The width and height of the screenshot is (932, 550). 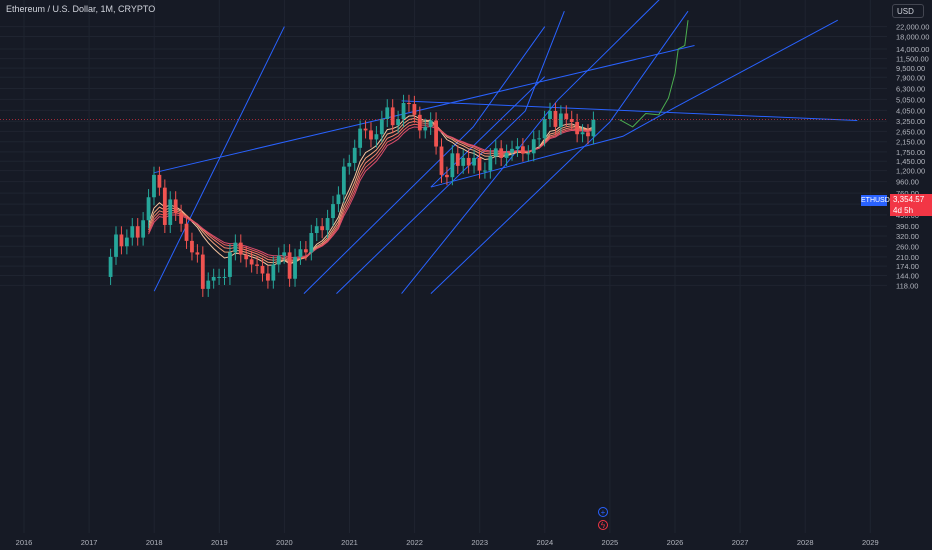 I want to click on y-tick-label: 960.00, so click(x=907, y=182).